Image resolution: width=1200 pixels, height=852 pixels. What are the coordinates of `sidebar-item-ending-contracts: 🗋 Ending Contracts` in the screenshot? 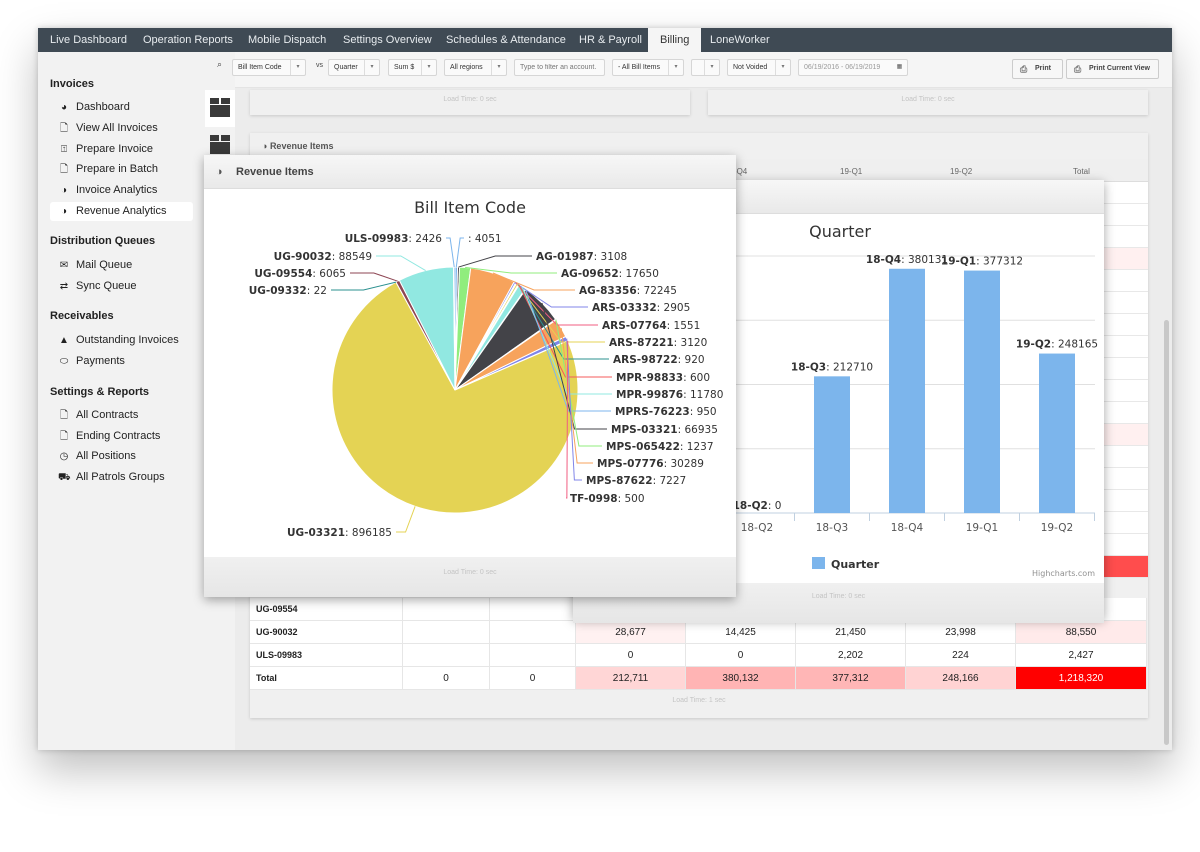 It's located at (121, 436).